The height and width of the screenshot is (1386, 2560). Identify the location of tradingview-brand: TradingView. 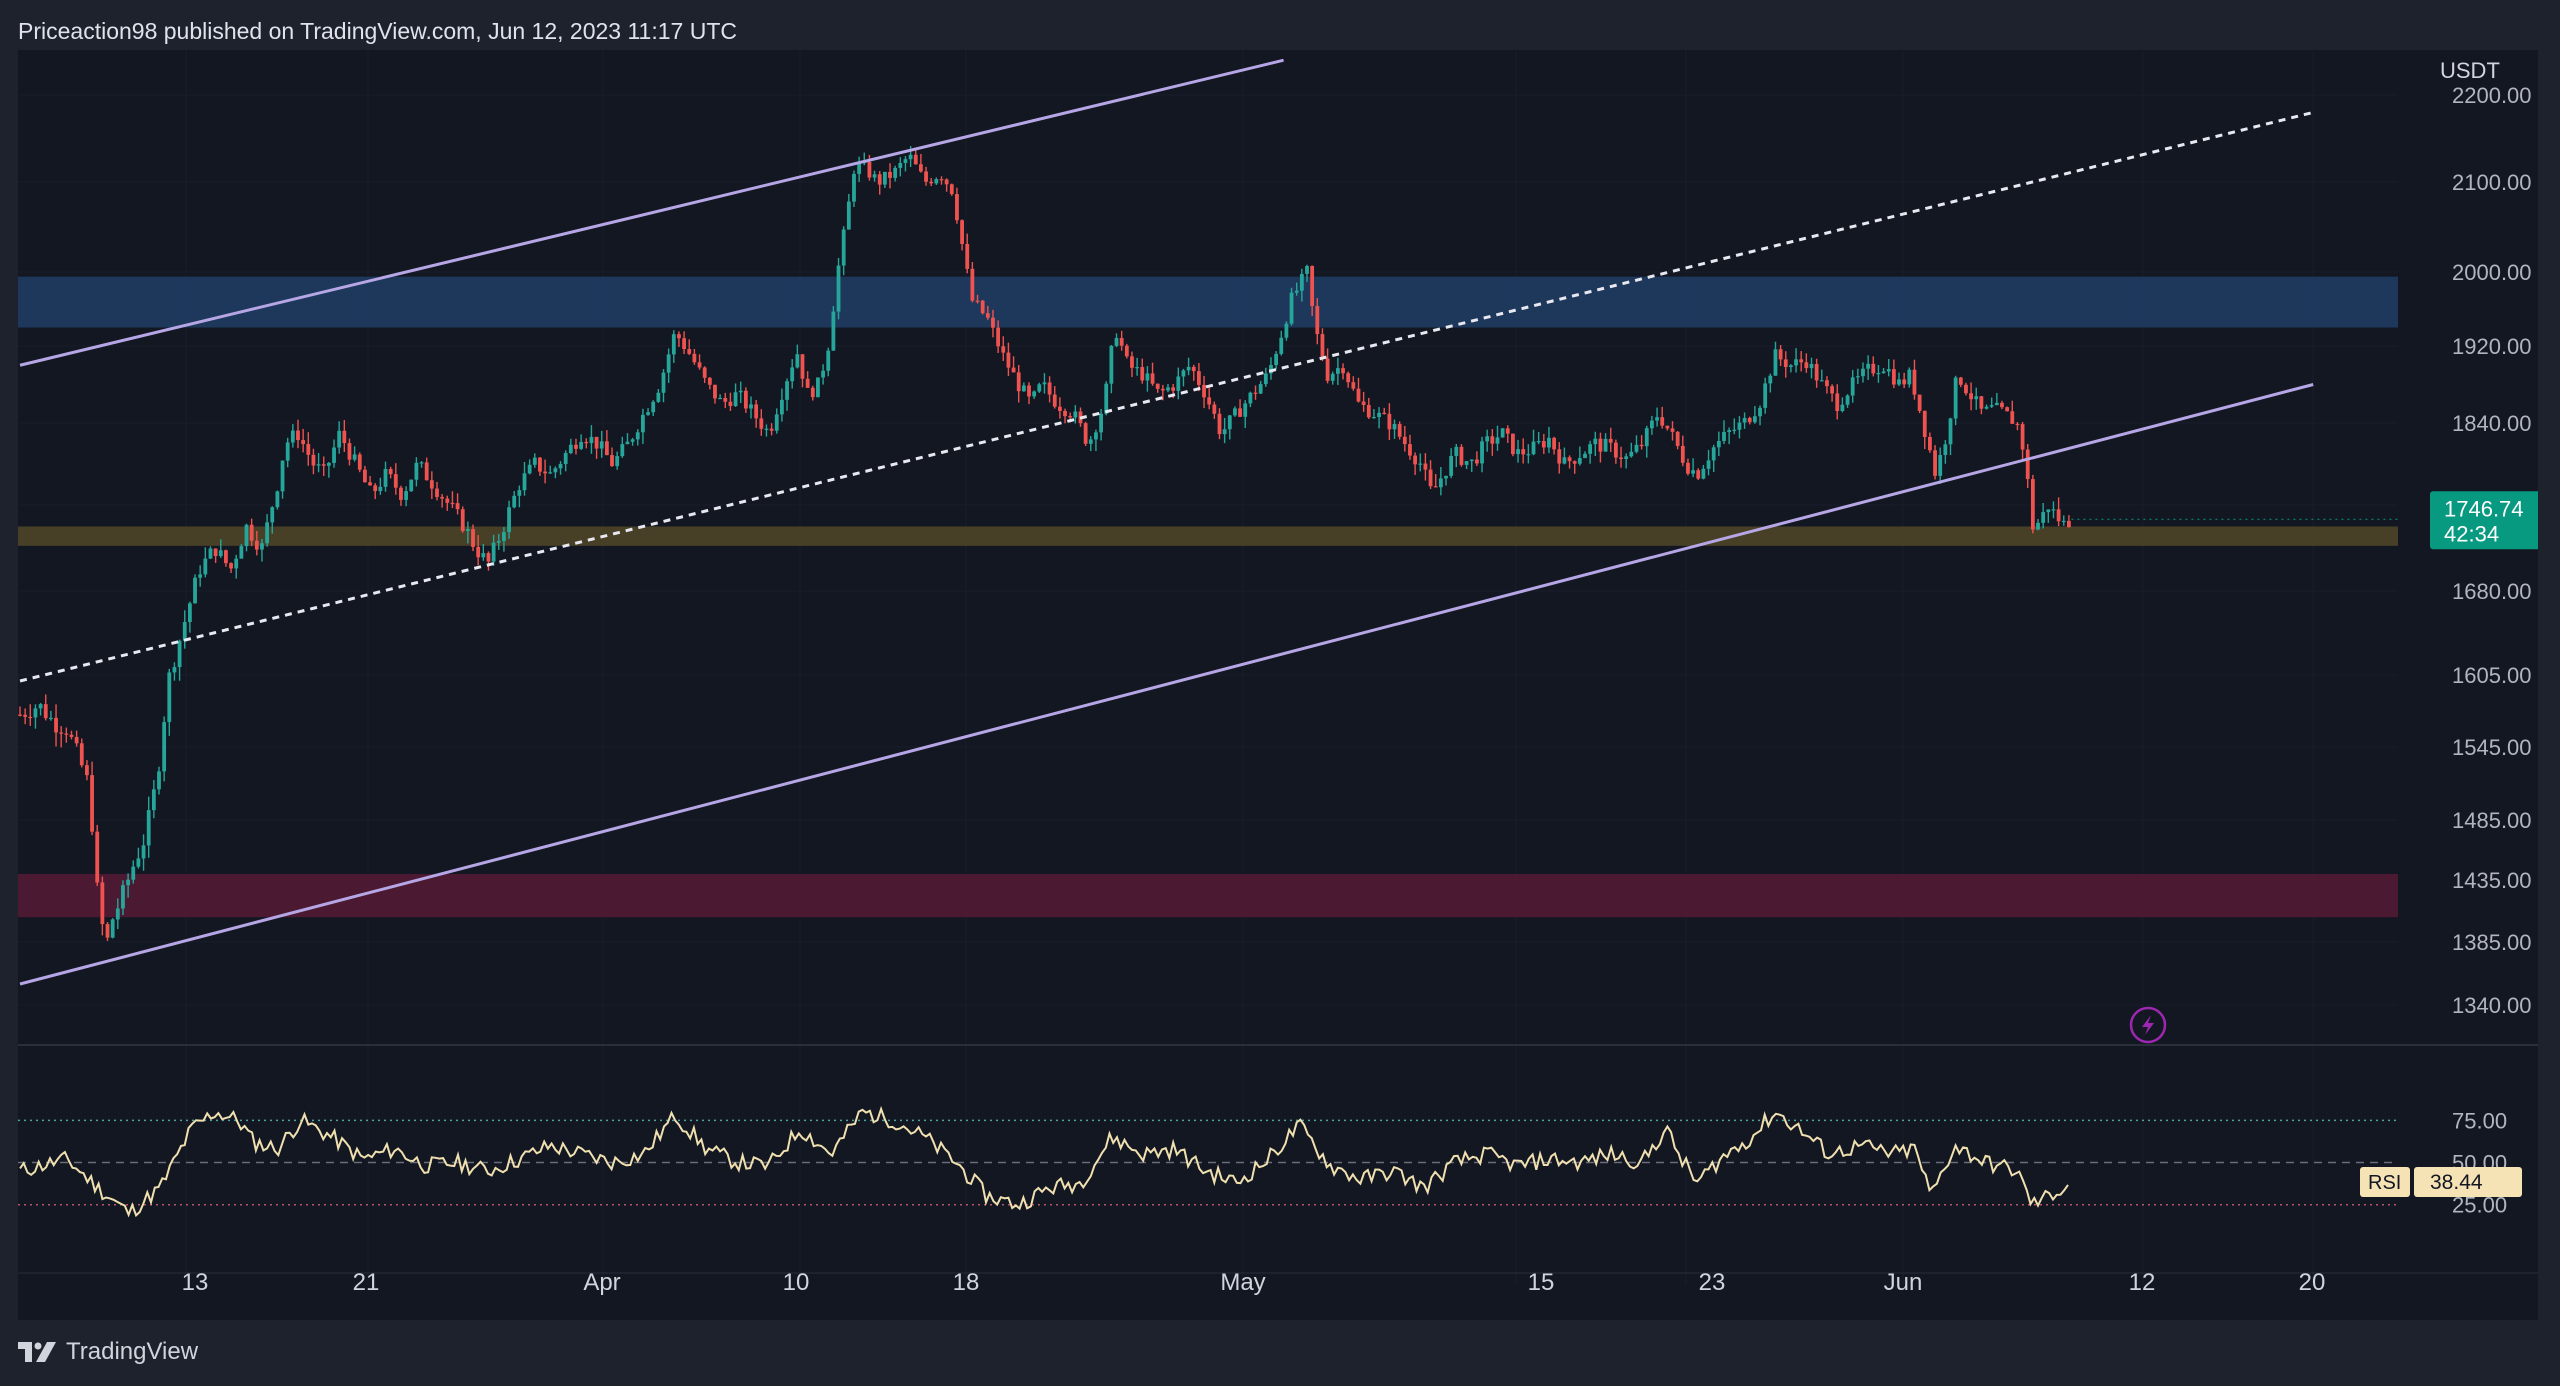
(108, 1352).